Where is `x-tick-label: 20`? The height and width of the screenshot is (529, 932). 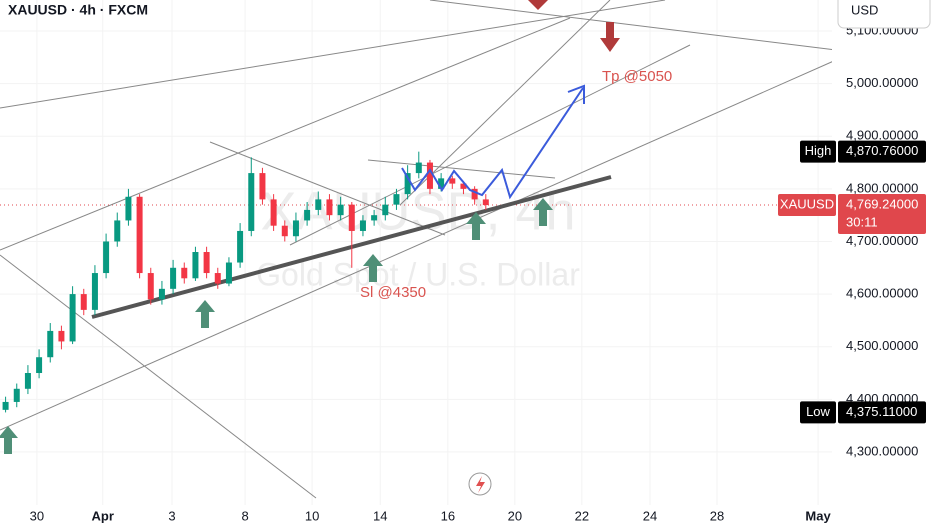 x-tick-label: 20 is located at coordinates (515, 515).